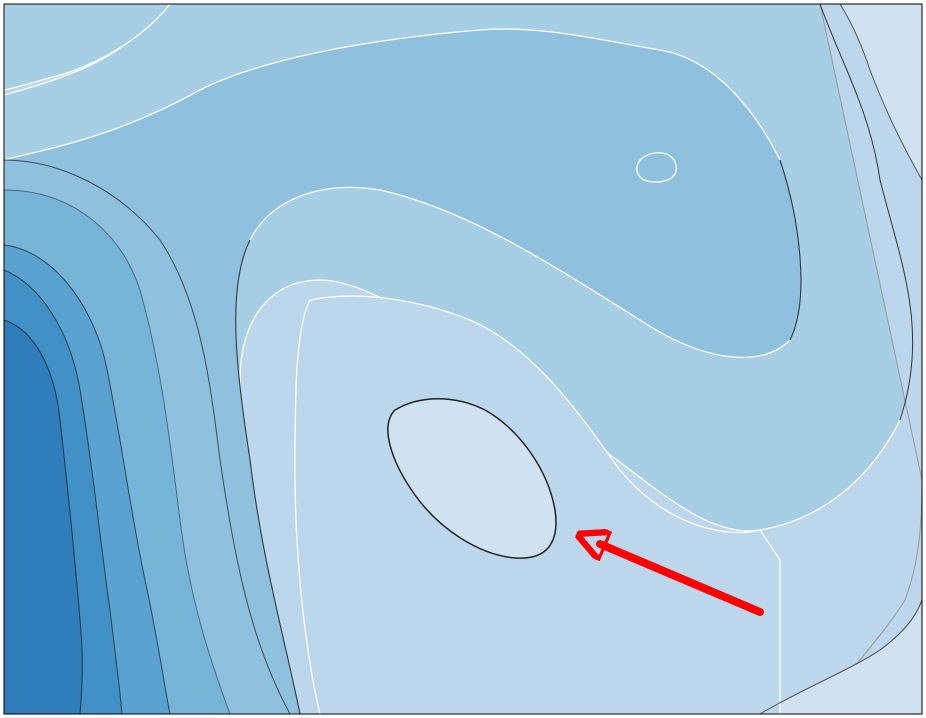 The width and height of the screenshot is (926, 718). What do you see at coordinates (866, 212) in the screenshot?
I see `contour-line-black-far-right` at bounding box center [866, 212].